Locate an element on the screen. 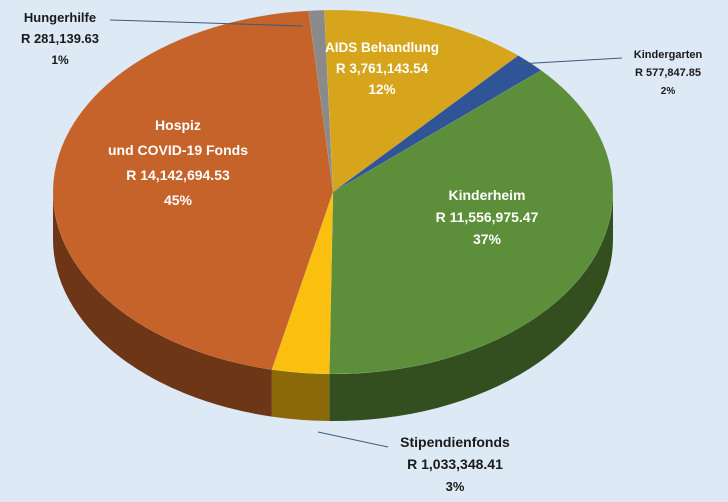 Image resolution: width=728 pixels, height=502 pixels. slice-1-name-label: AIDS Behandlung is located at coordinates (382, 47).